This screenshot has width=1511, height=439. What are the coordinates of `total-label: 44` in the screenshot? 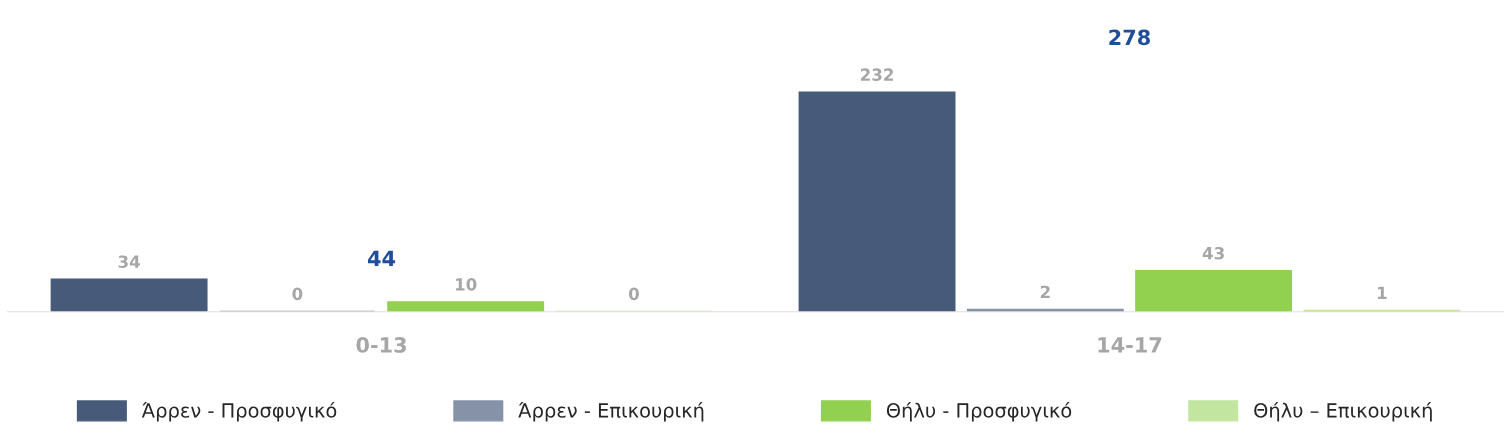 It's located at (381, 258).